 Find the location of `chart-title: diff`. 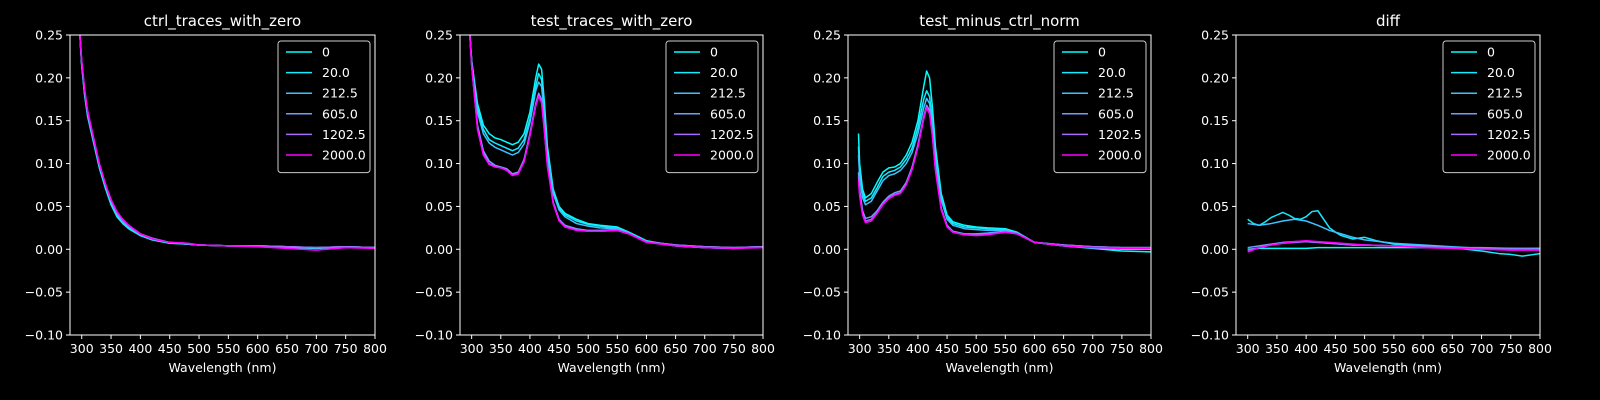

chart-title: diff is located at coordinates (1388, 21).